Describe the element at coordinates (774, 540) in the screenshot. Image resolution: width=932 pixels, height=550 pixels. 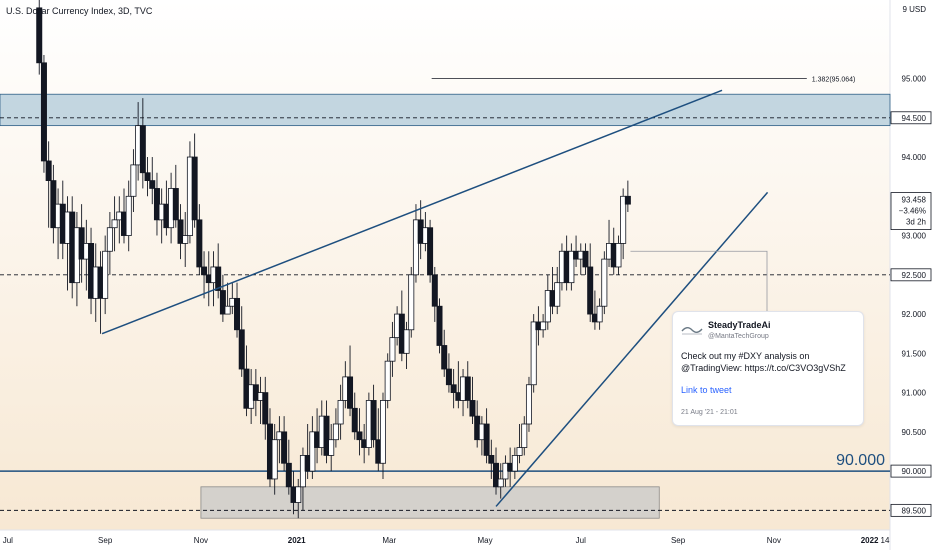
I see `x-tick-label-8: Nov` at that location.